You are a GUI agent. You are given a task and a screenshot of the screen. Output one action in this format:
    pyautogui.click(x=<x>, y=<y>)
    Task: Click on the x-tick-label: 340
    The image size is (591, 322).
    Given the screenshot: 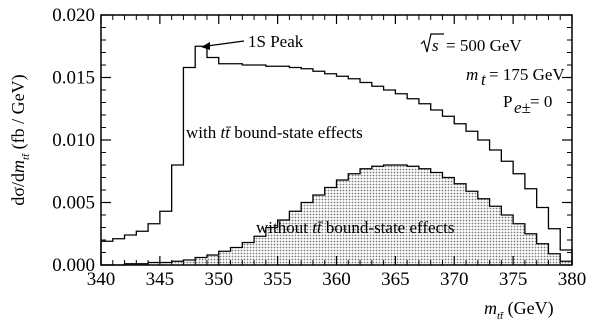 What is the action you would take?
    pyautogui.click(x=101, y=279)
    